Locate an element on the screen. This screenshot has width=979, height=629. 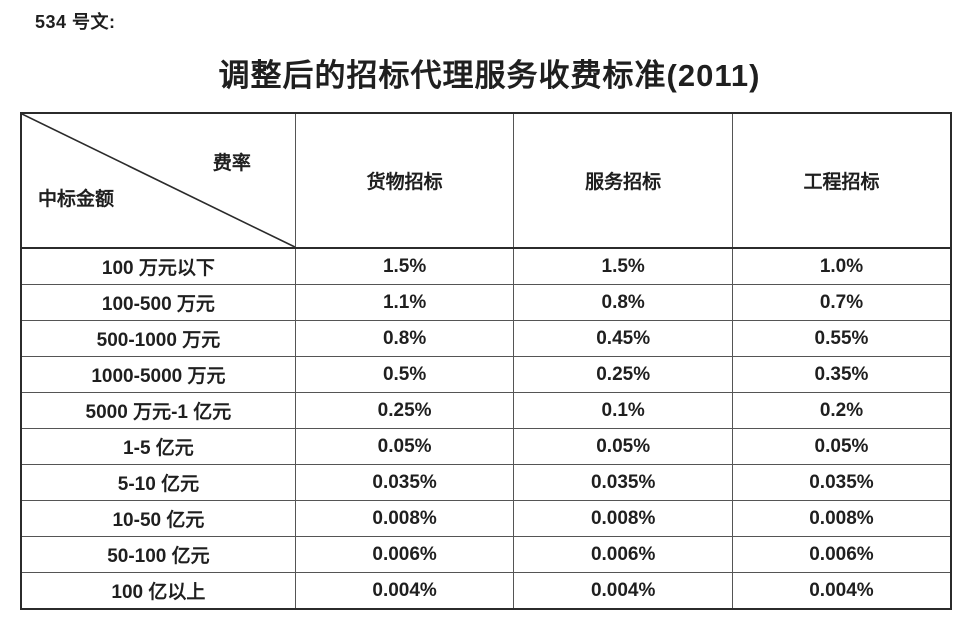
table-row: 5-10 亿元 0.035% 0.035% 0.035% is located at coordinates (486, 482).